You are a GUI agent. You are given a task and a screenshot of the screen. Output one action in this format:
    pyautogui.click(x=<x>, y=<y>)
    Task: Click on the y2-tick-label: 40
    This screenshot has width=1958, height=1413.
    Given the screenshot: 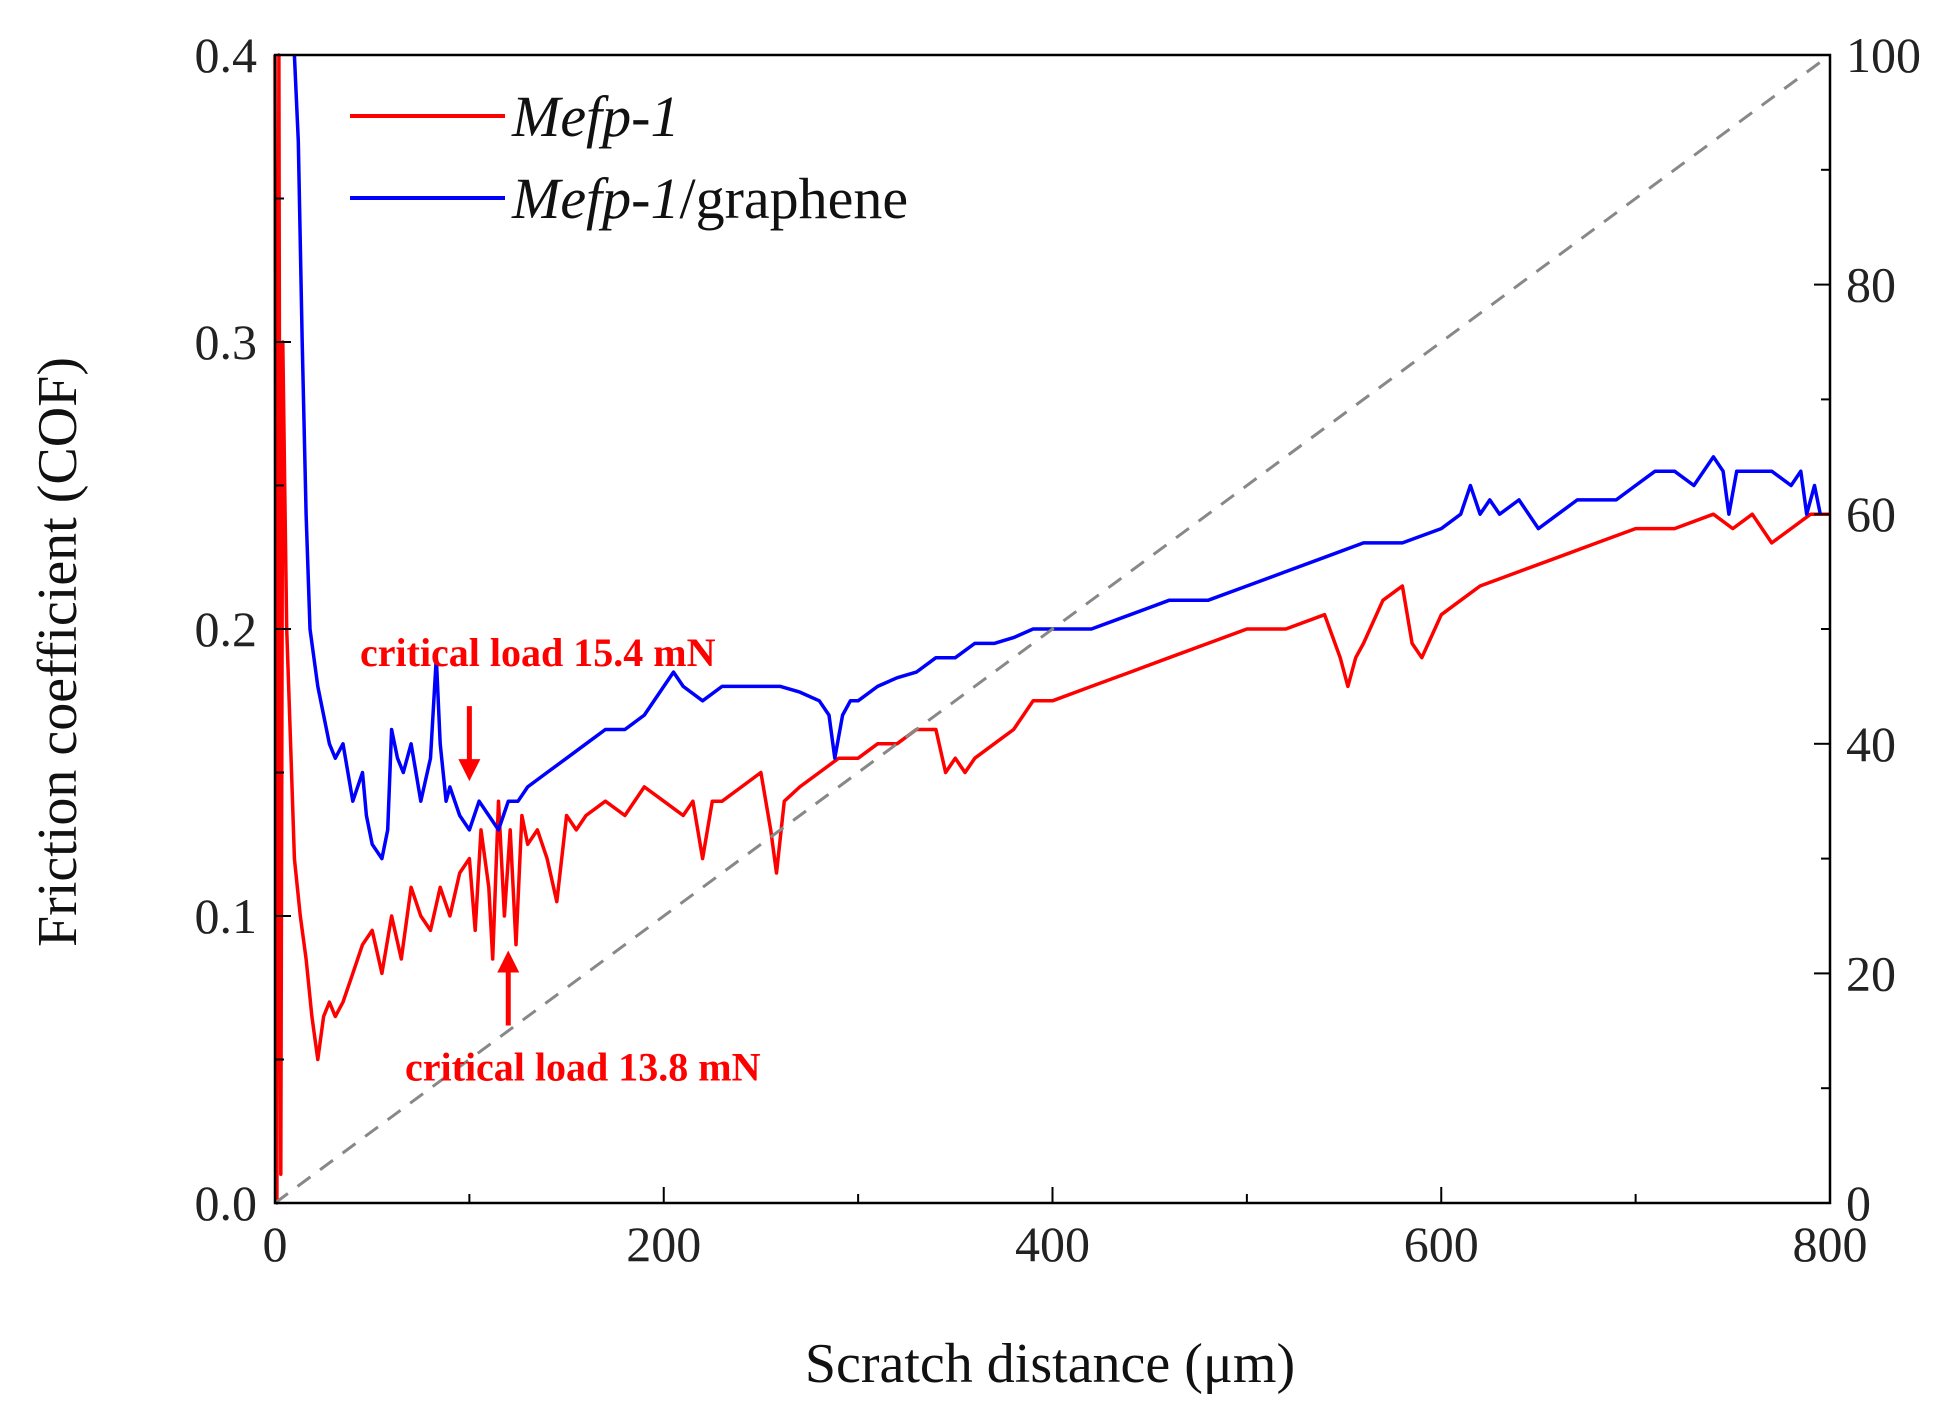 What is the action you would take?
    pyautogui.click(x=1871, y=744)
    